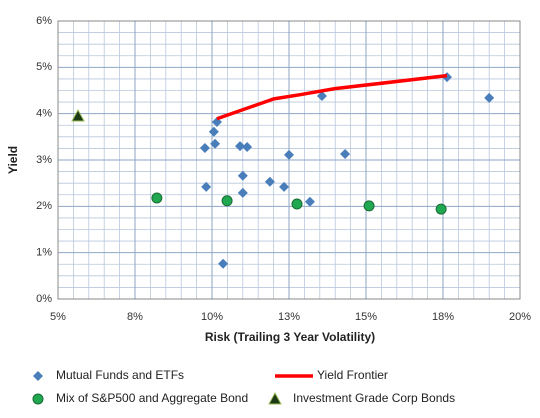  What do you see at coordinates (374, 398) in the screenshot?
I see `legend-text: Investment Grade Corp Bonds` at bounding box center [374, 398].